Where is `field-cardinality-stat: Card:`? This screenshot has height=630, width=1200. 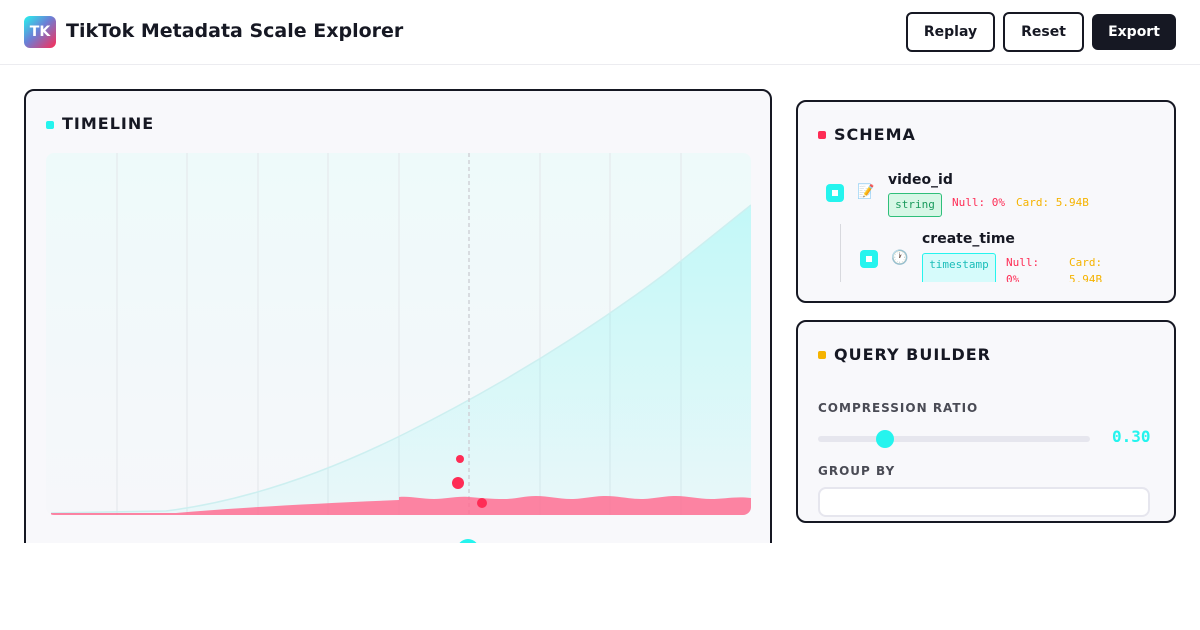
field-cardinality-stat: Card: is located at coordinates (1086, 262).